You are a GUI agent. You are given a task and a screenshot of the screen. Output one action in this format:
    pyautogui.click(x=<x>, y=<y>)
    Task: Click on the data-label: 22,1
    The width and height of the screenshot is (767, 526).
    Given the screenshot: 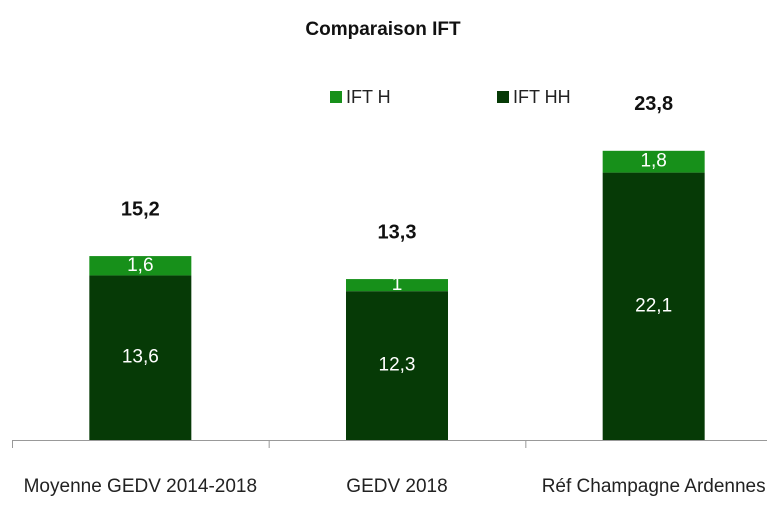 What is the action you would take?
    pyautogui.click(x=653, y=305)
    